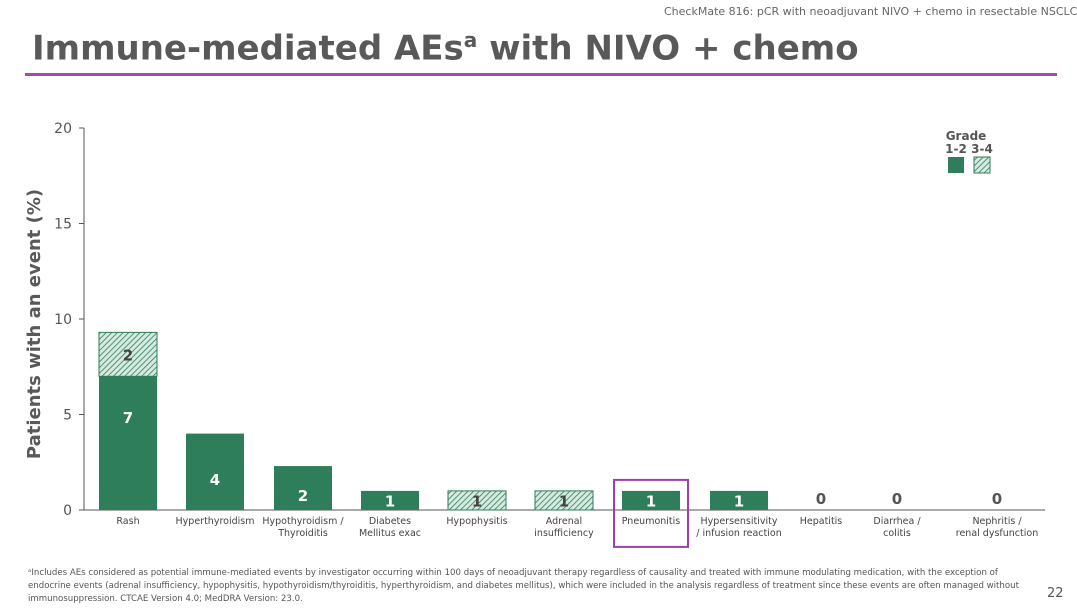 The image size is (1077, 614). What do you see at coordinates (63, 320) in the screenshot?
I see `y-tick-label: 10` at bounding box center [63, 320].